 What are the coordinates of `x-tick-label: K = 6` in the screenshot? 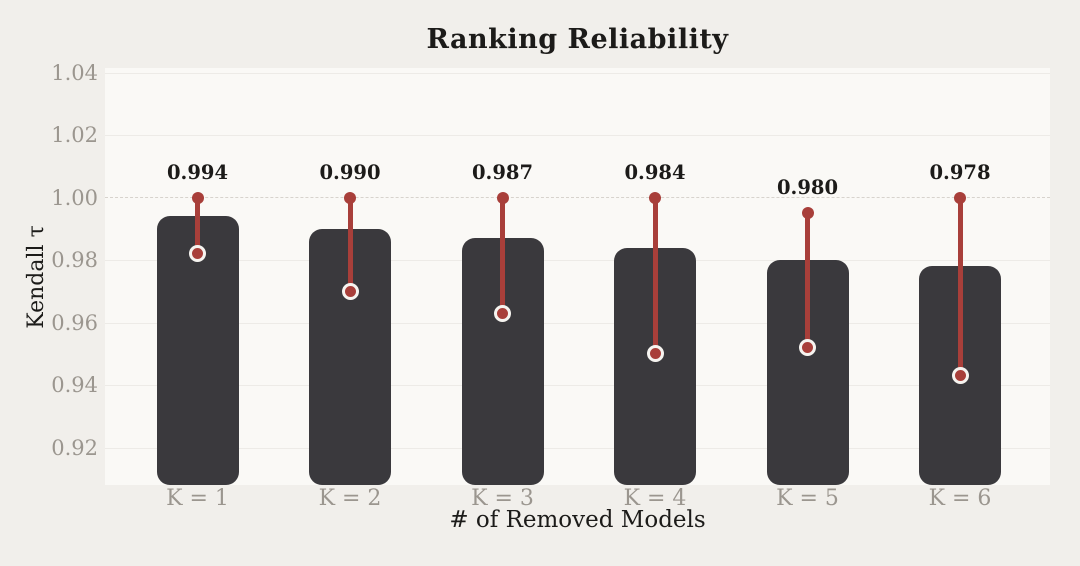 It's located at (960, 498).